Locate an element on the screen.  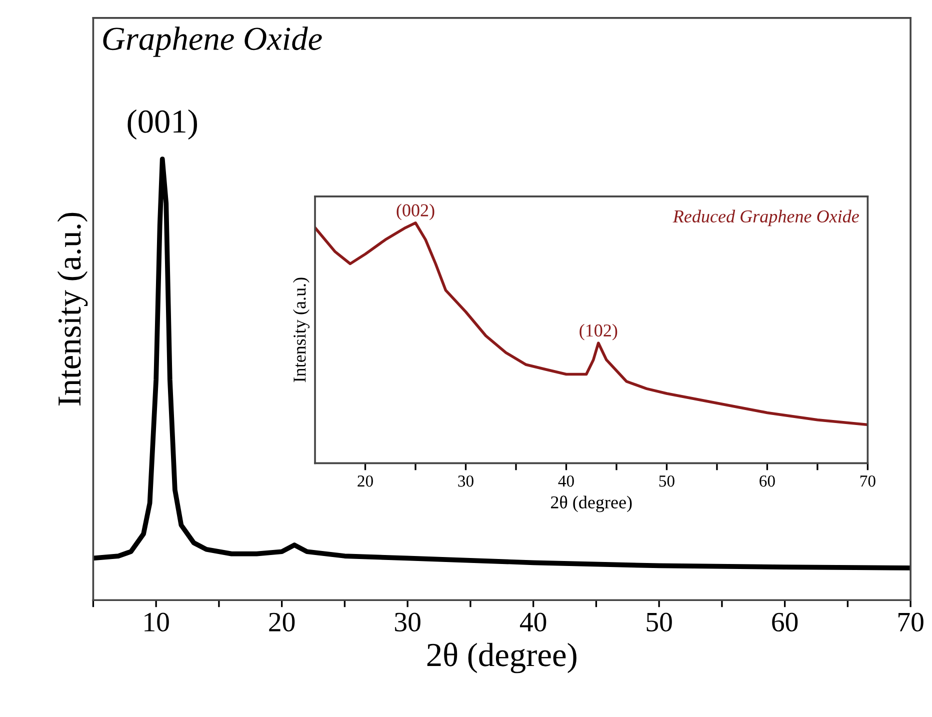
chart-title: Graphene Oxide is located at coordinates (212, 41).